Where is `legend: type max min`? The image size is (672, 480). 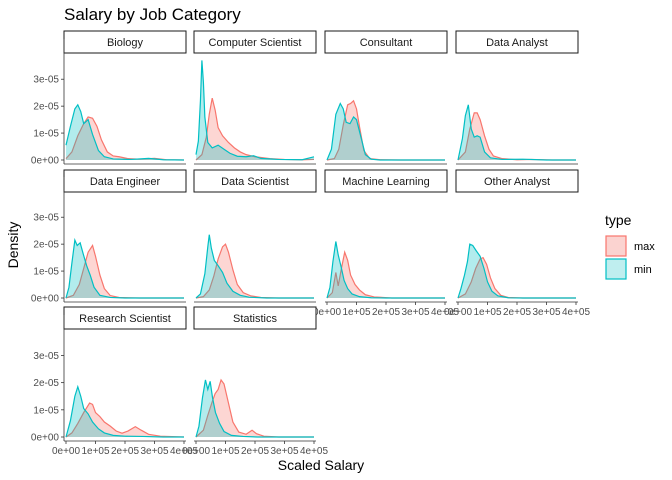
legend: type max min is located at coordinates (630, 246).